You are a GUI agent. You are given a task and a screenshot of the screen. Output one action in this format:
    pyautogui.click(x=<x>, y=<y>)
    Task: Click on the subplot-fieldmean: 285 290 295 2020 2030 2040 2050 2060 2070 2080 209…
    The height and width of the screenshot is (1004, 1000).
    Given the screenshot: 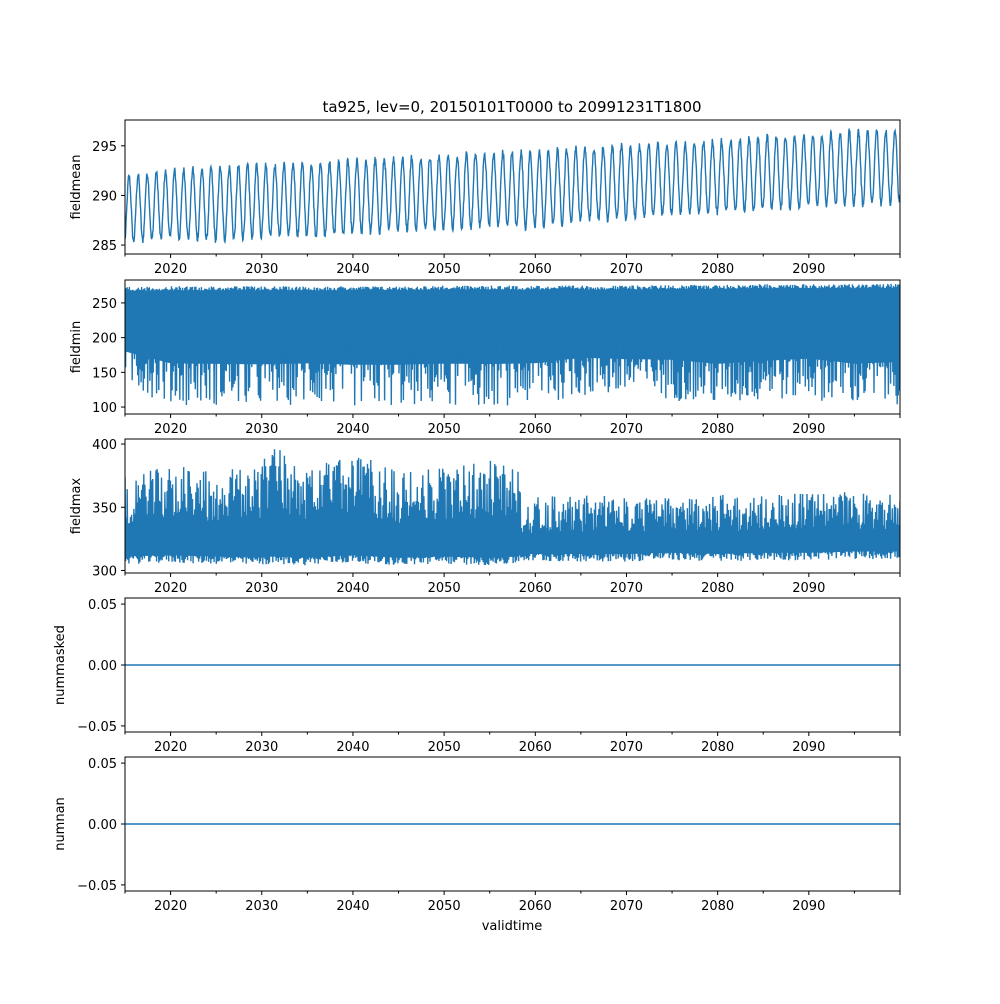 What is the action you would take?
    pyautogui.click(x=485, y=198)
    